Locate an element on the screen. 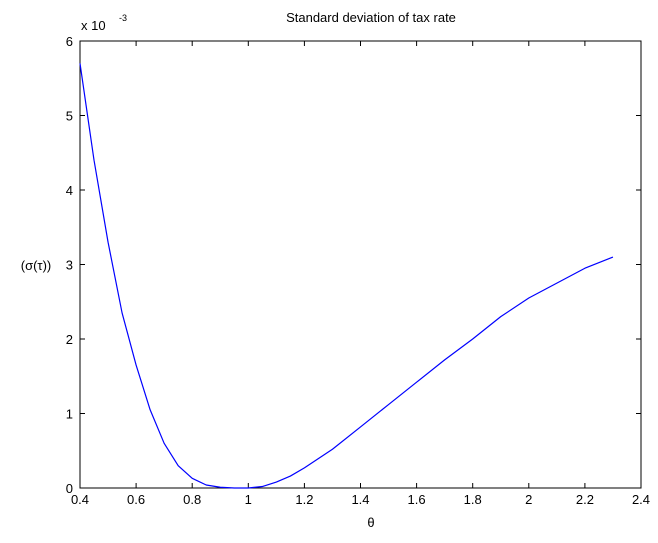 The image size is (658, 543). x-tick-label: 1.6 is located at coordinates (417, 499).